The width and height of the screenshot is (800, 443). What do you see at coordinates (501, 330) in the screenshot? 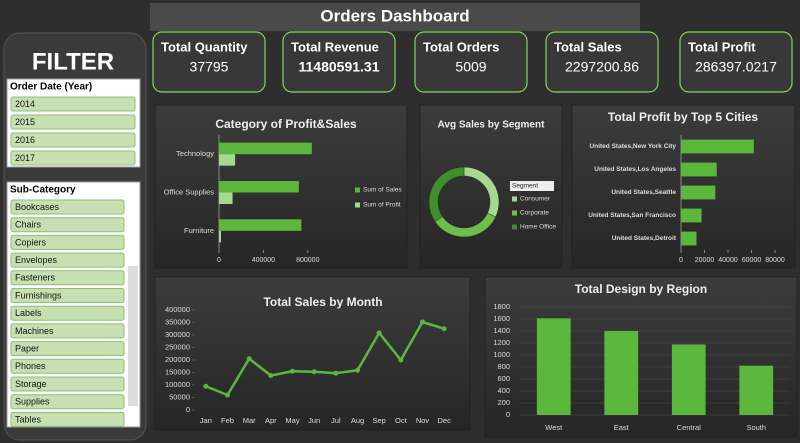
I see `y-tick-label: 1400` at bounding box center [501, 330].